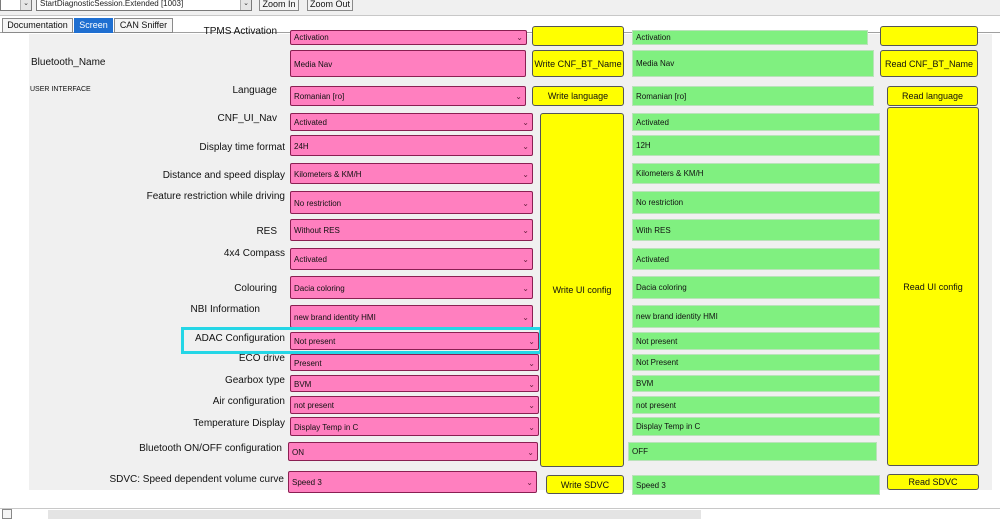 The width and height of the screenshot is (1000, 519). Describe the element at coordinates (578, 96) in the screenshot. I see `write-language-button: Write language` at that location.